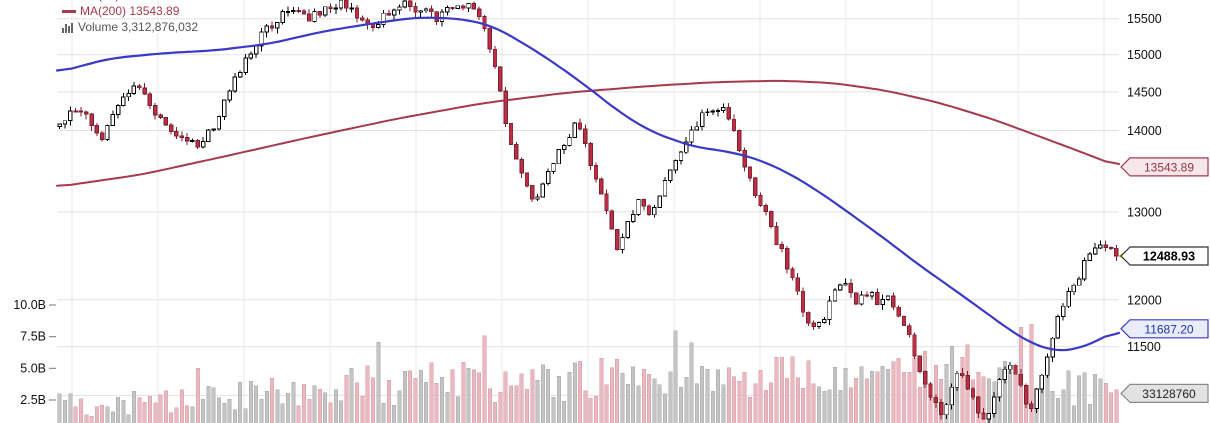 Image resolution: width=1210 pixels, height=423 pixels. What do you see at coordinates (68, 27) in the screenshot?
I see `volume-bars-icon` at bounding box center [68, 27].